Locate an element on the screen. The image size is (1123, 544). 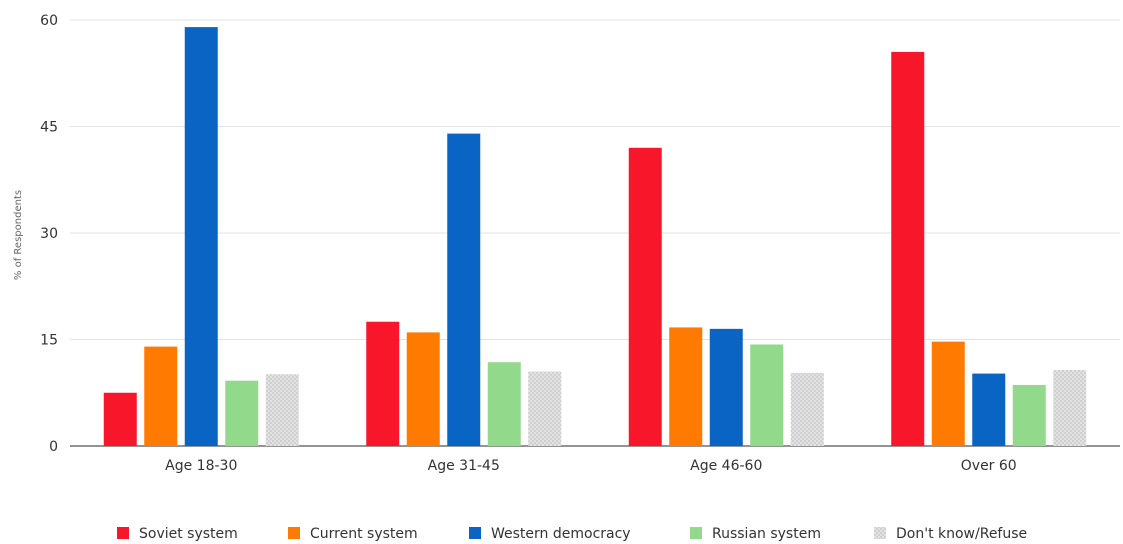
legend-item: Russian system is located at coordinates (755, 534).